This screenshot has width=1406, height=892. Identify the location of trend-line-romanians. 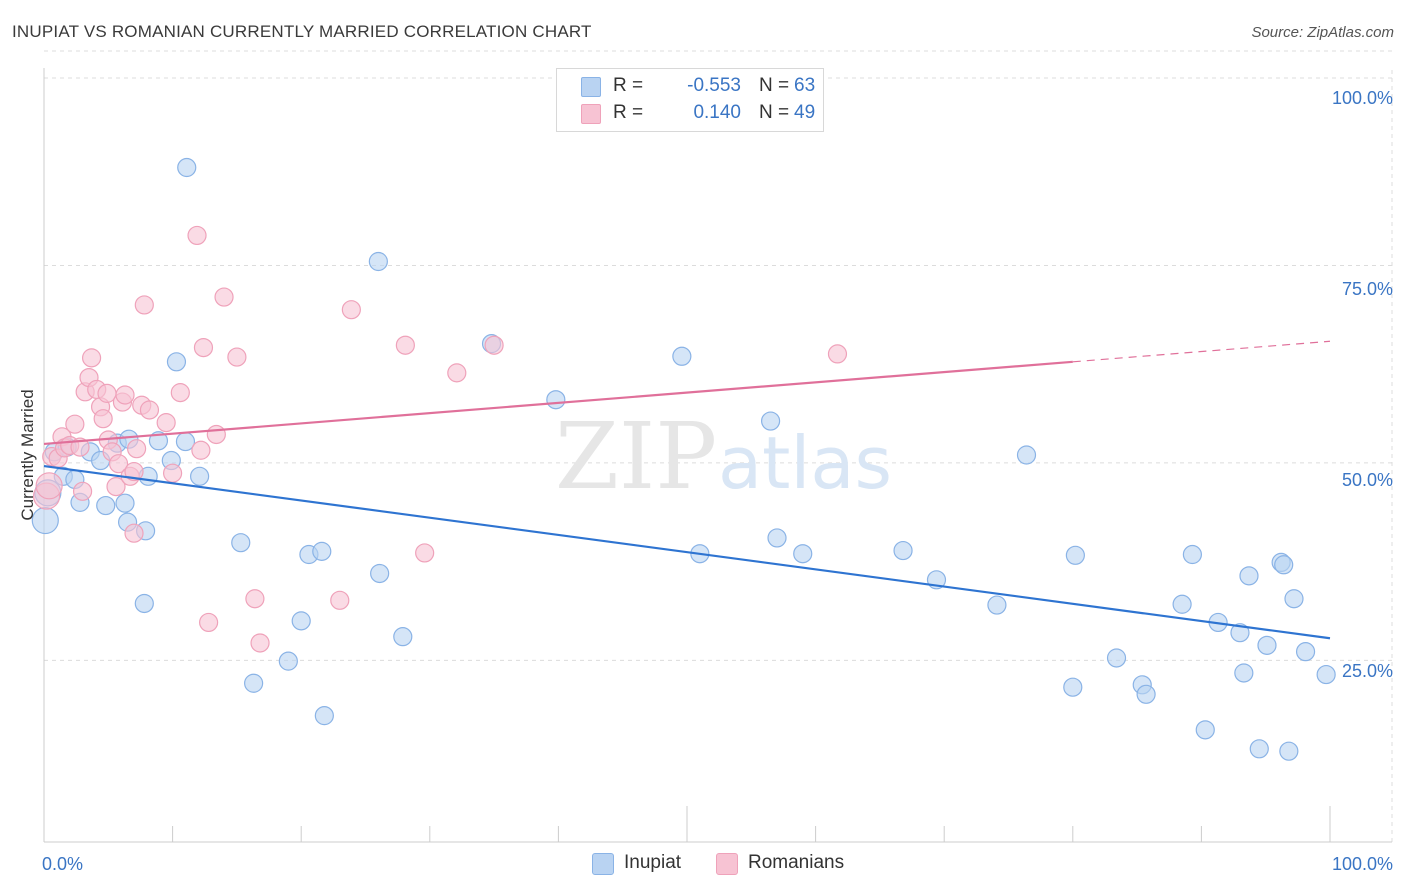
(558, 403).